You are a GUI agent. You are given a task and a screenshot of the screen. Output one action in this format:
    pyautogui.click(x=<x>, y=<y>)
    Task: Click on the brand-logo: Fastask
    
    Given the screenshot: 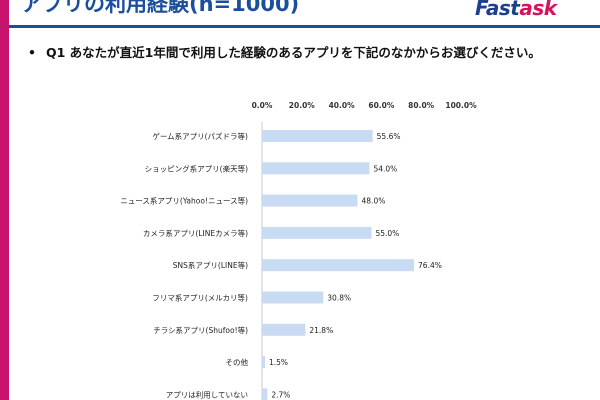 What is the action you would take?
    pyautogui.click(x=516, y=10)
    